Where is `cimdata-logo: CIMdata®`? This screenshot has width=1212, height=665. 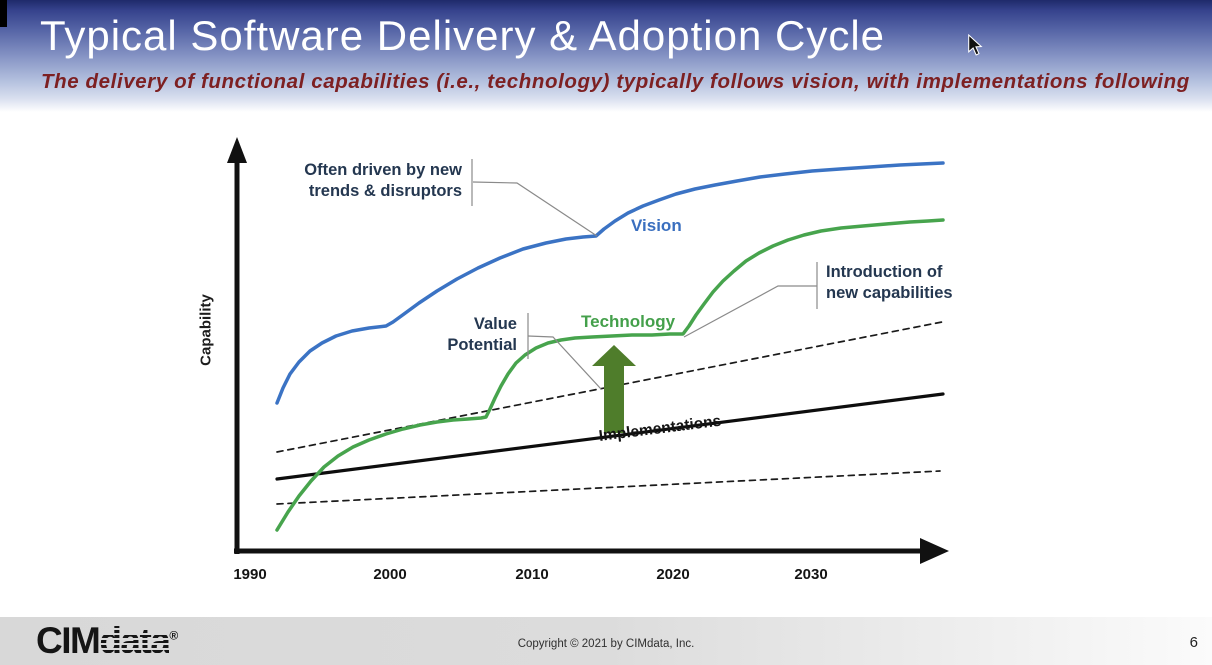 cimdata-logo: CIMdata® is located at coordinates (107, 641).